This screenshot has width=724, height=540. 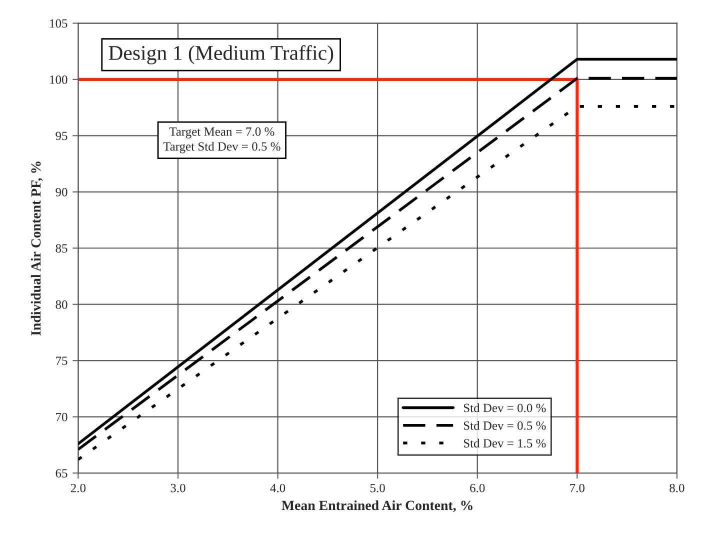 What do you see at coordinates (62, 136) in the screenshot?
I see `y-tick-label: 95` at bounding box center [62, 136].